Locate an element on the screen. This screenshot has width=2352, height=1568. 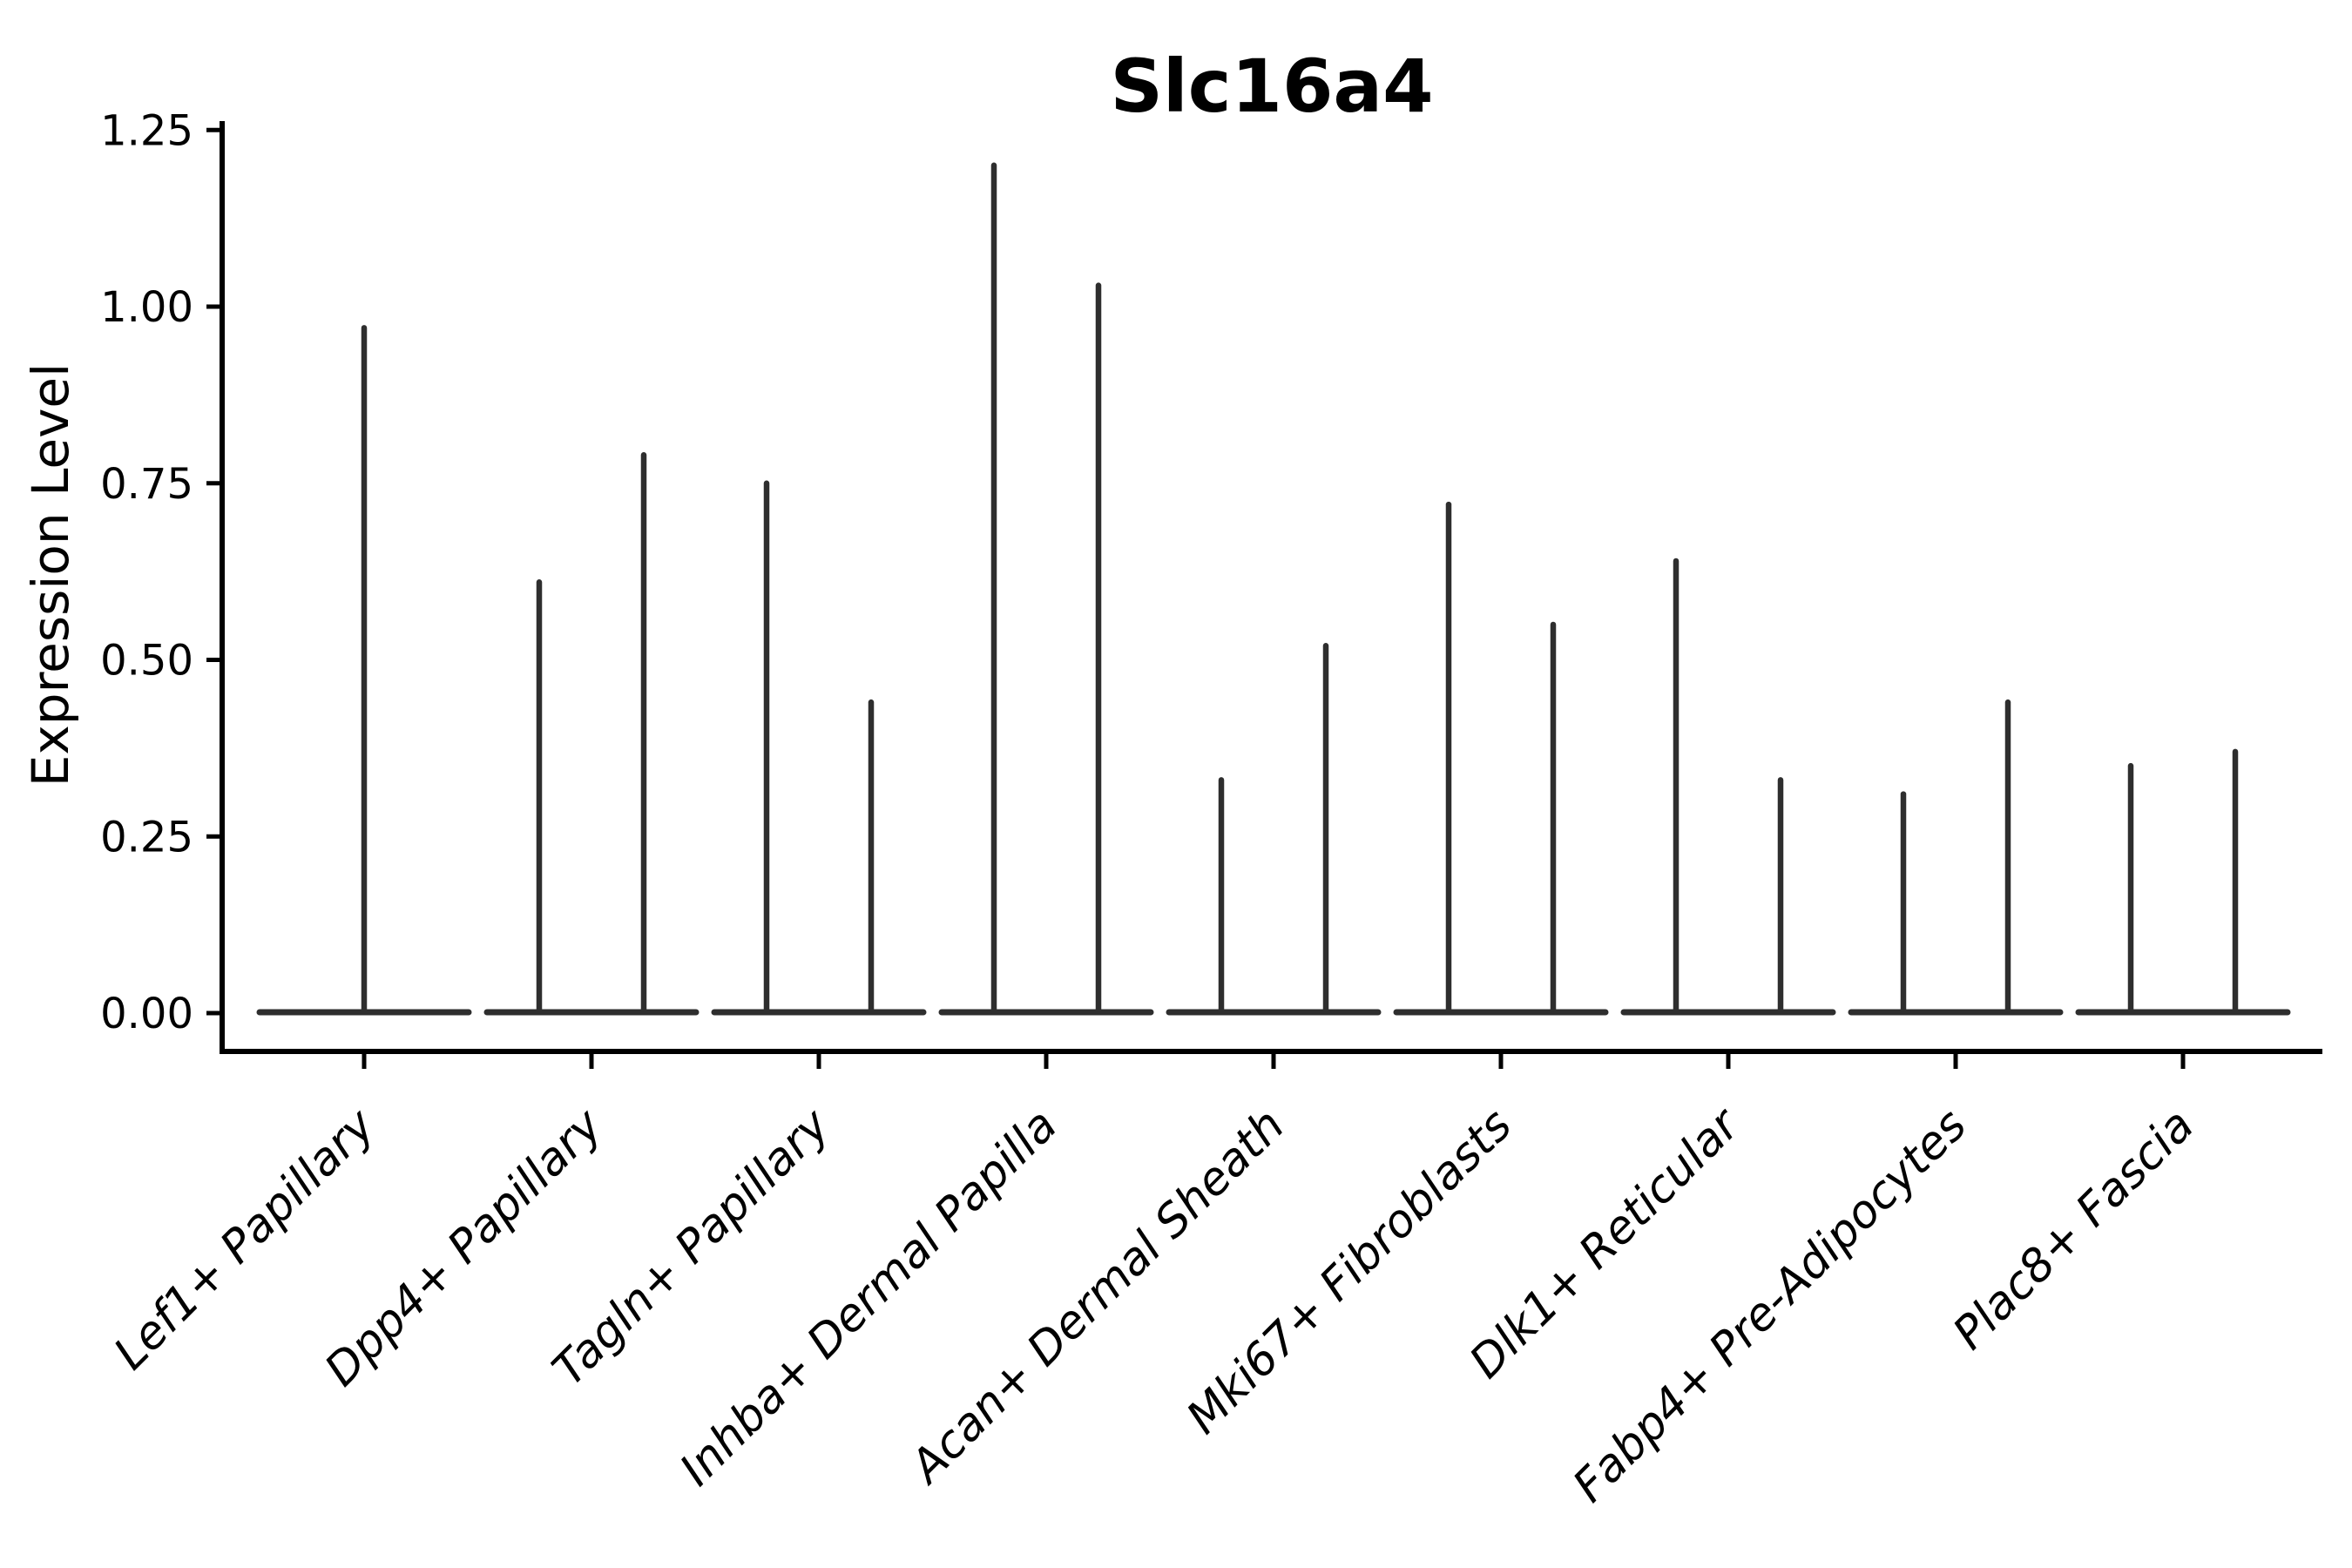
plot-title: Slc16a4 is located at coordinates (1271, 86).